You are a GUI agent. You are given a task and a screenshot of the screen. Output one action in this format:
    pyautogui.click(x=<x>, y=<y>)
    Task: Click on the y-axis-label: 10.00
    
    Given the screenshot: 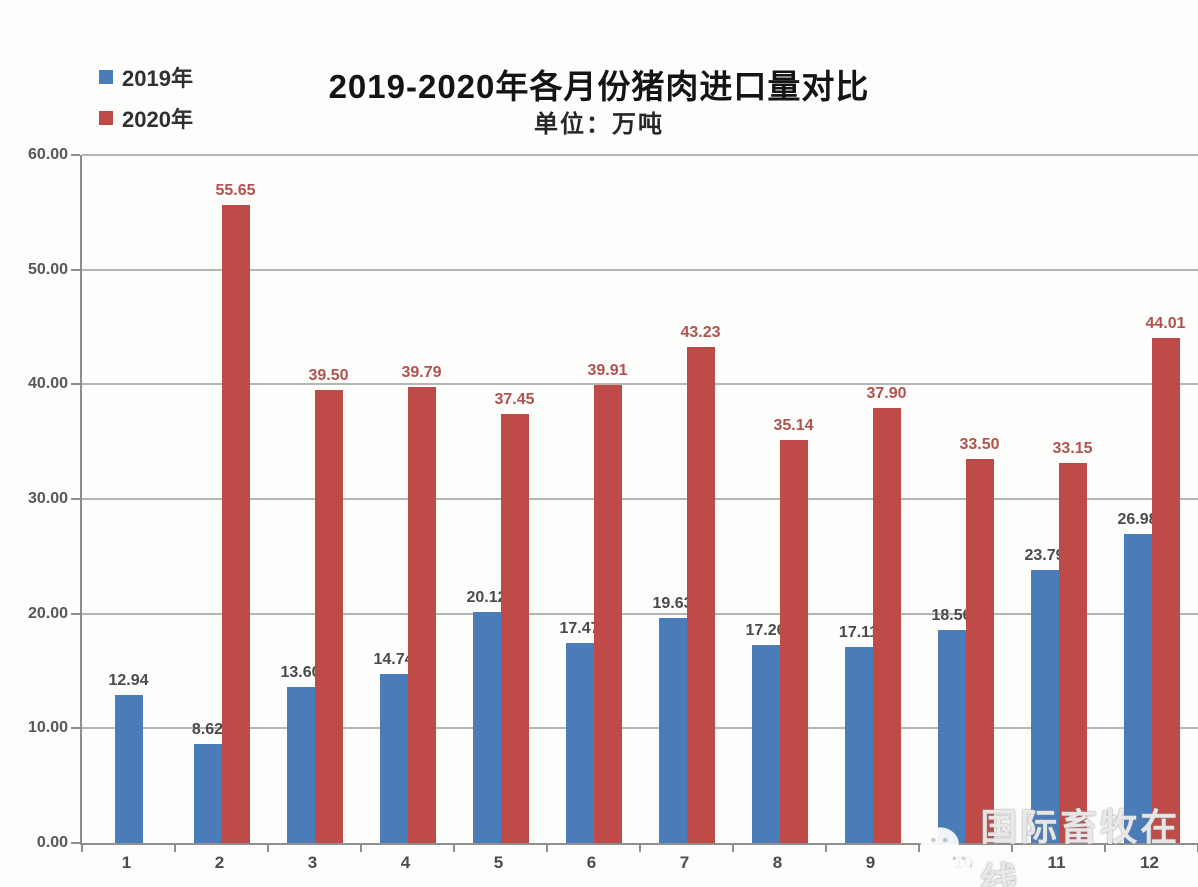 What is the action you would take?
    pyautogui.click(x=47, y=728)
    